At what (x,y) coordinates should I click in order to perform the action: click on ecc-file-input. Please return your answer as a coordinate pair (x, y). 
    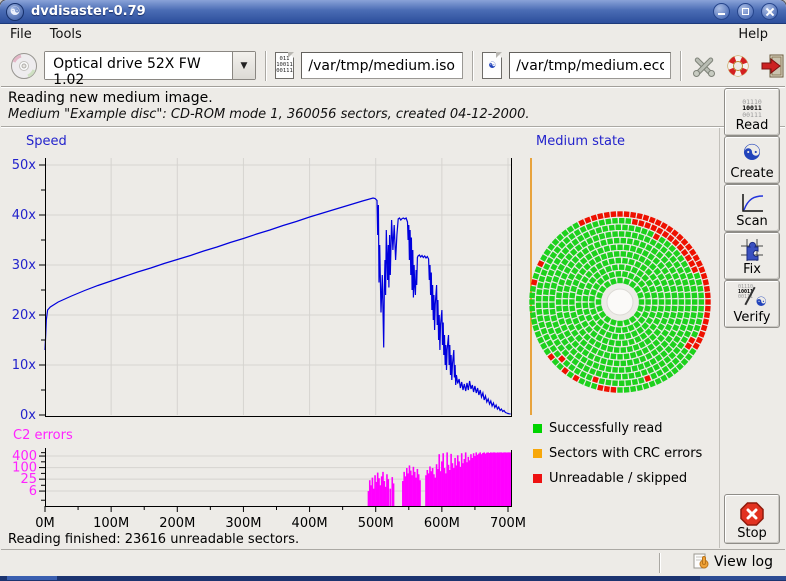
    Looking at the image, I should click on (590, 65).